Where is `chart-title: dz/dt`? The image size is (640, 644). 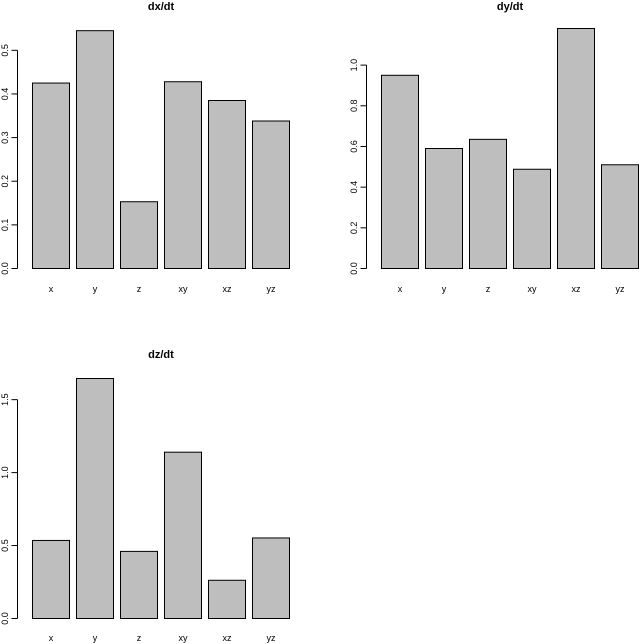 chart-title: dz/dt is located at coordinates (161, 355).